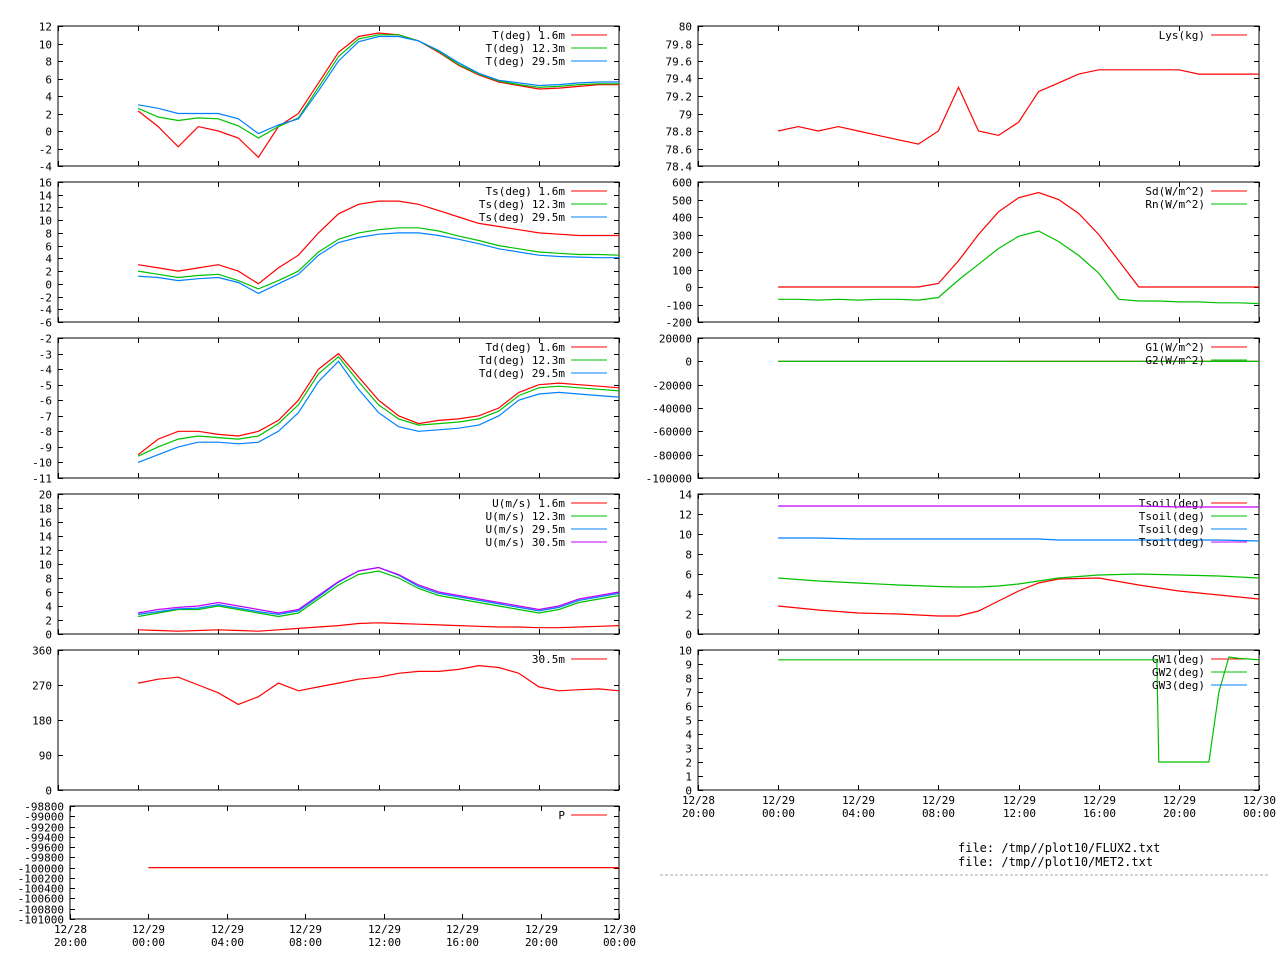  I want to click on soil-temperature-legend-label-0: Tsoil(deg), so click(1172, 503).